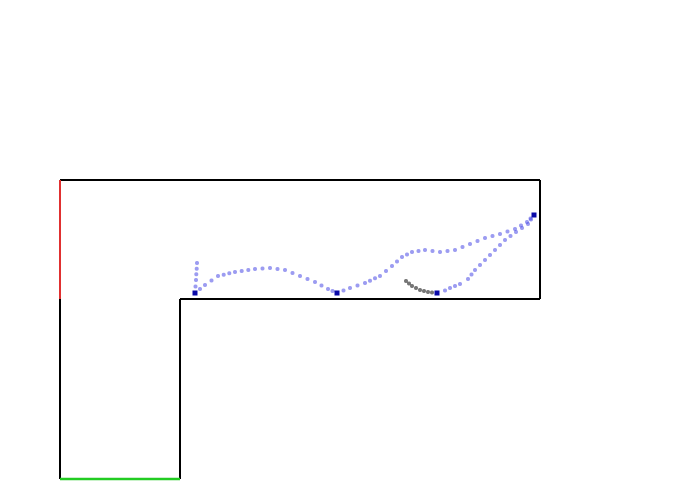 The width and height of the screenshot is (700, 500). What do you see at coordinates (419, 287) in the screenshot?
I see `ghost-trail` at bounding box center [419, 287].